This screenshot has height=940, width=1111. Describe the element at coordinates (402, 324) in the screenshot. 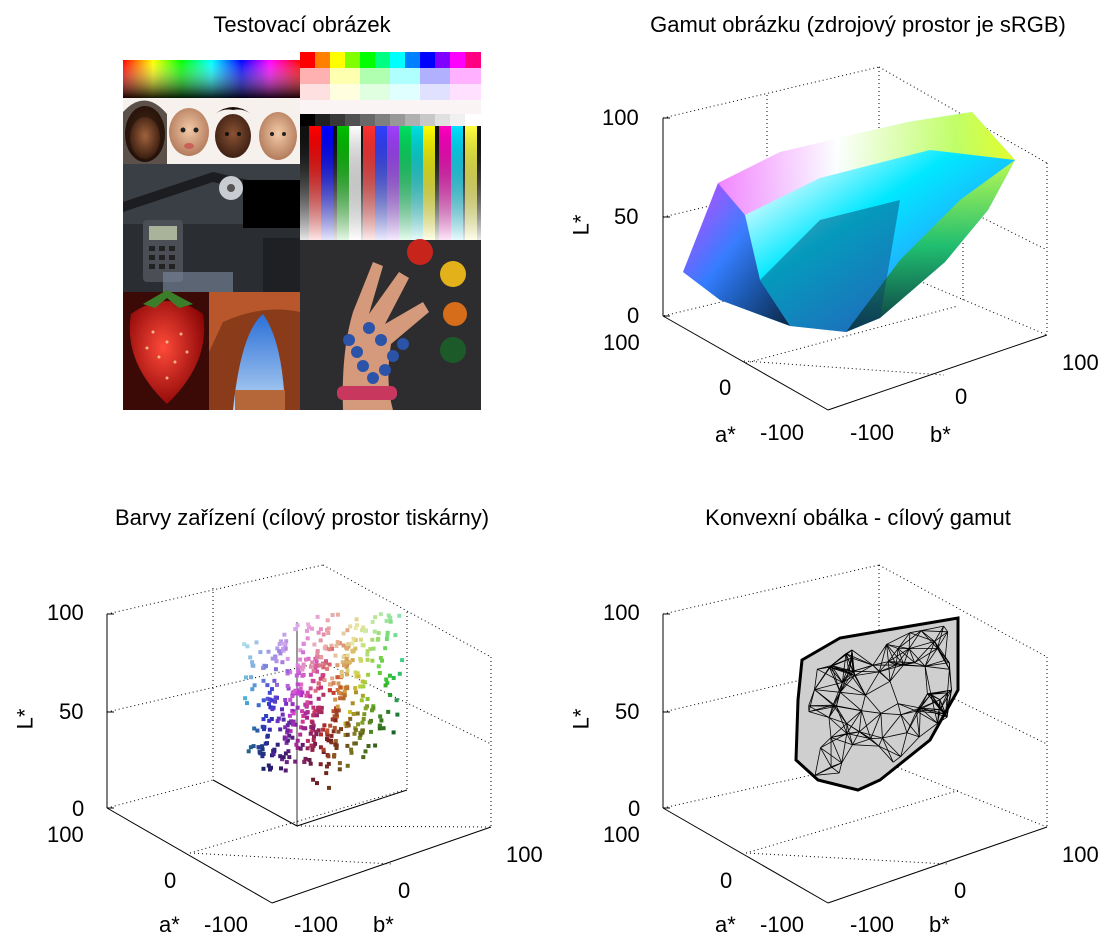

I see `hand-beads` at that location.